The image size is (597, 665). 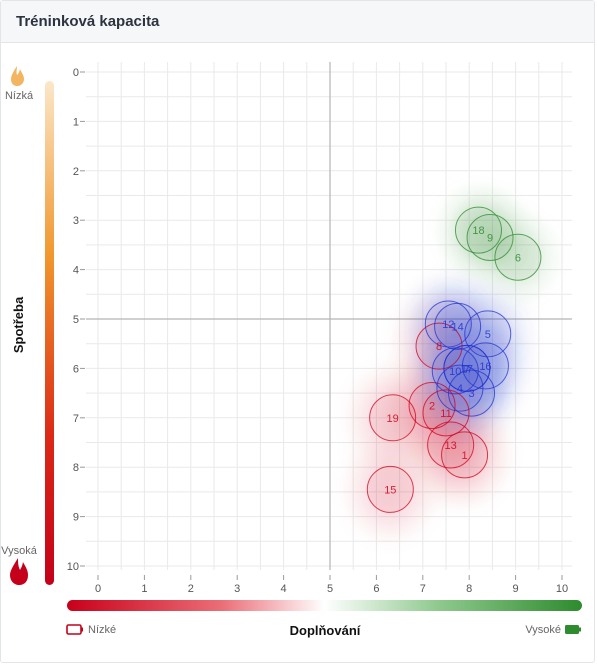 What do you see at coordinates (74, 629) in the screenshot?
I see `battery-empty-icon` at bounding box center [74, 629].